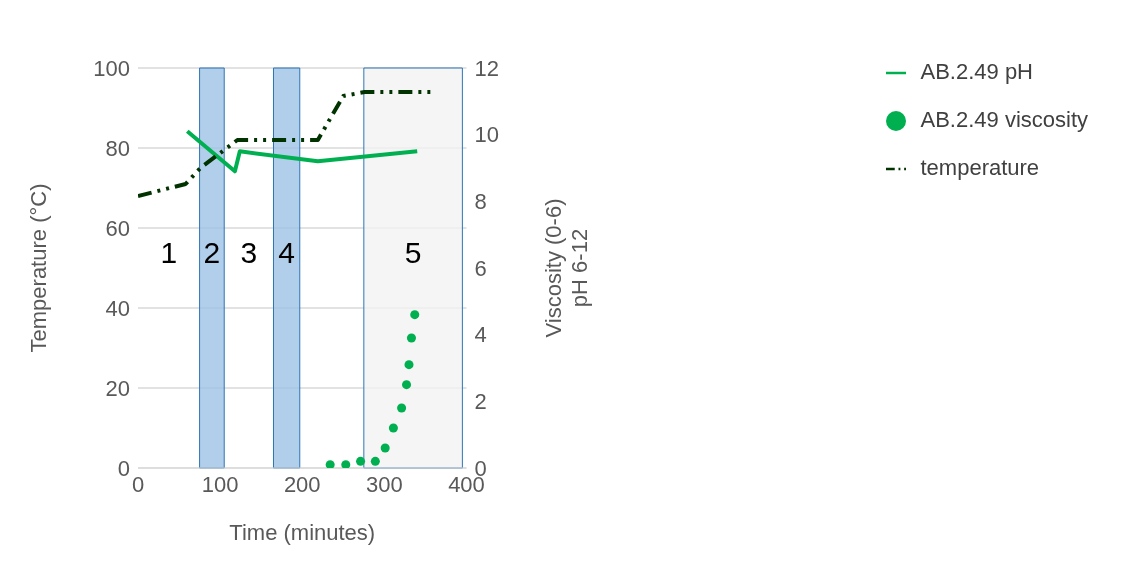 This screenshot has width=1128, height=567. Describe the element at coordinates (117, 148) in the screenshot. I see `y-tick-label: 80` at that location.